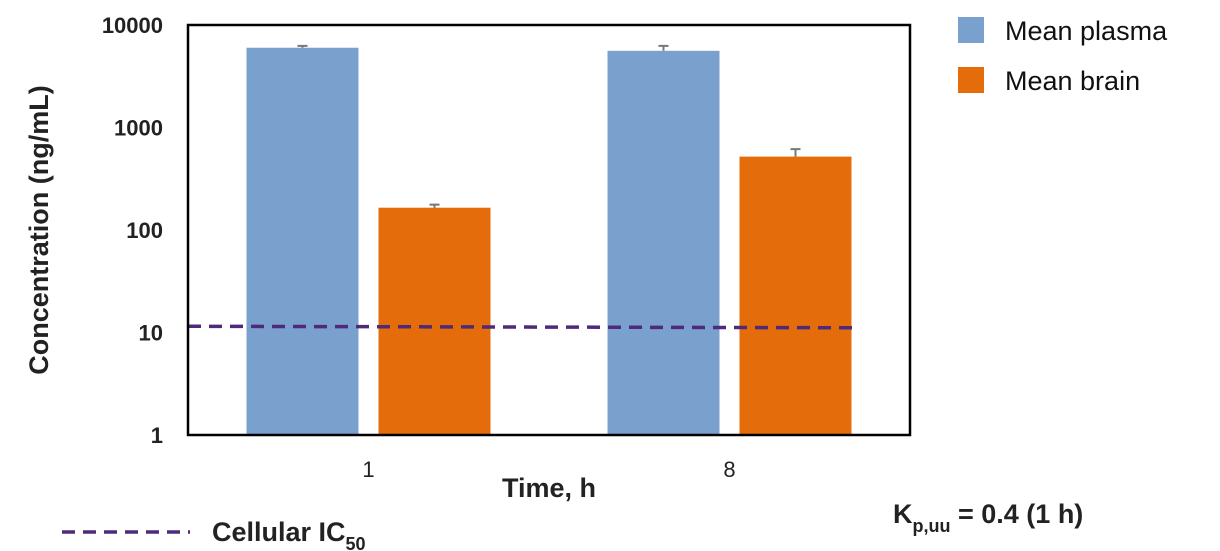 The height and width of the screenshot is (551, 1220). I want to click on bar-mean-brain-t1, so click(434, 321).